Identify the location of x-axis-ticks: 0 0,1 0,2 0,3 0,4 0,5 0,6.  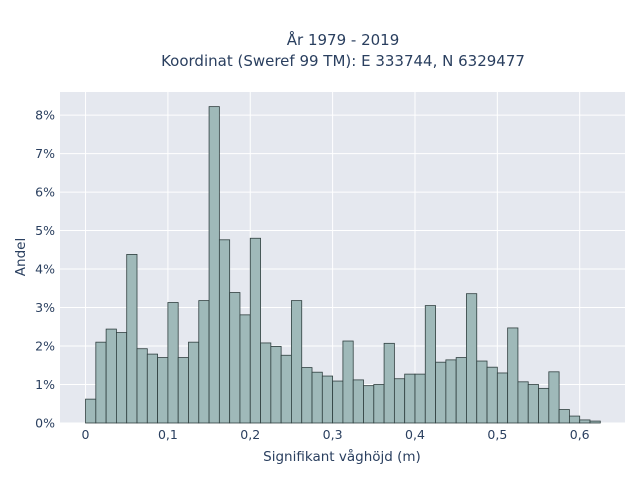
(336, 434).